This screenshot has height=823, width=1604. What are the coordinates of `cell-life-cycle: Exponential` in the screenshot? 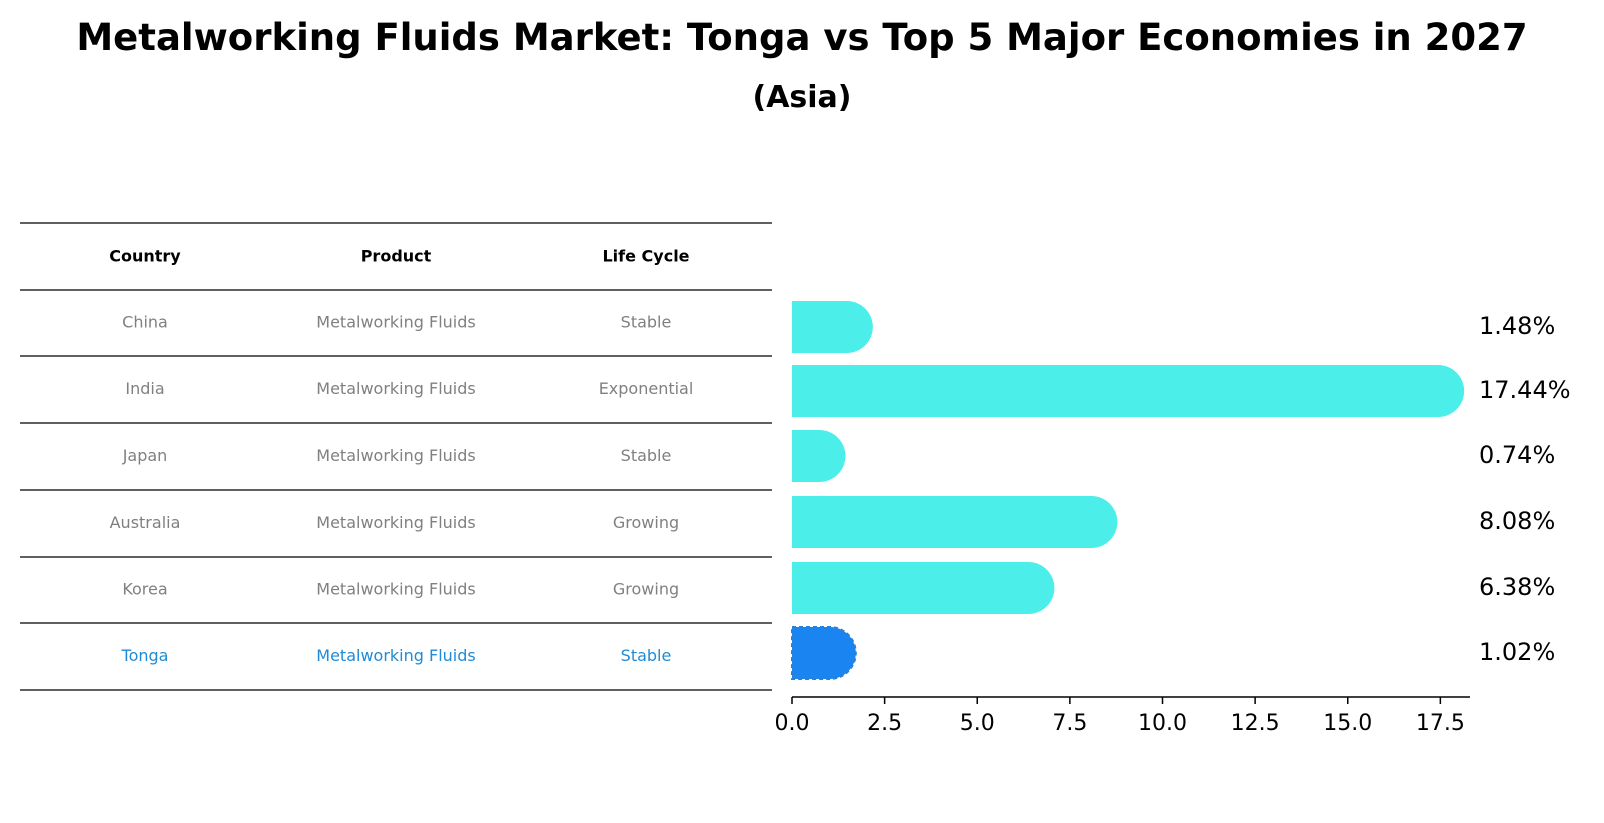 It's located at (646, 388).